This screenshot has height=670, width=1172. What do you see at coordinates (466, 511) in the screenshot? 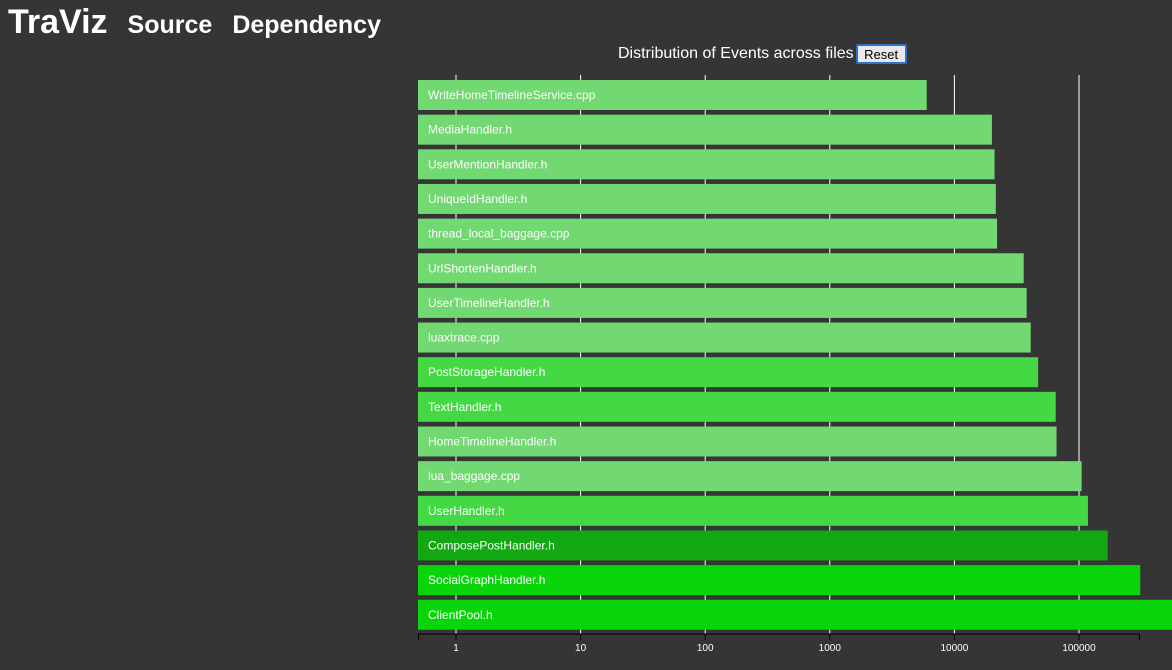
I see `bar-label-12: UserHandler.h` at bounding box center [466, 511].